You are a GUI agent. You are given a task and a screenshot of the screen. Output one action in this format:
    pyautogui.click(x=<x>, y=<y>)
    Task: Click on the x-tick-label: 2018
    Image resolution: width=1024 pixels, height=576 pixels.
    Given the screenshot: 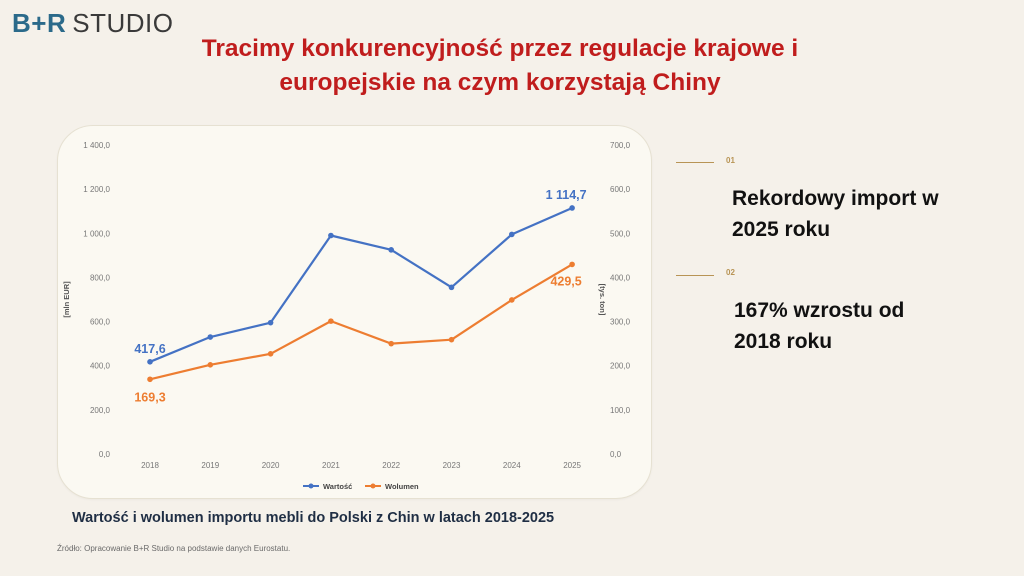 What is the action you would take?
    pyautogui.click(x=150, y=465)
    